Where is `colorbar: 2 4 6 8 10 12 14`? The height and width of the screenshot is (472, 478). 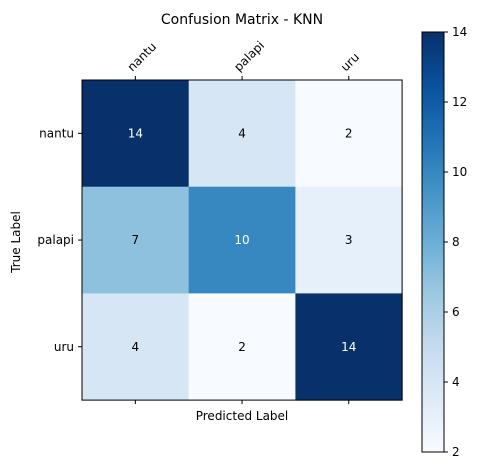
colorbar: 2 4 6 8 10 12 14 is located at coordinates (444, 242).